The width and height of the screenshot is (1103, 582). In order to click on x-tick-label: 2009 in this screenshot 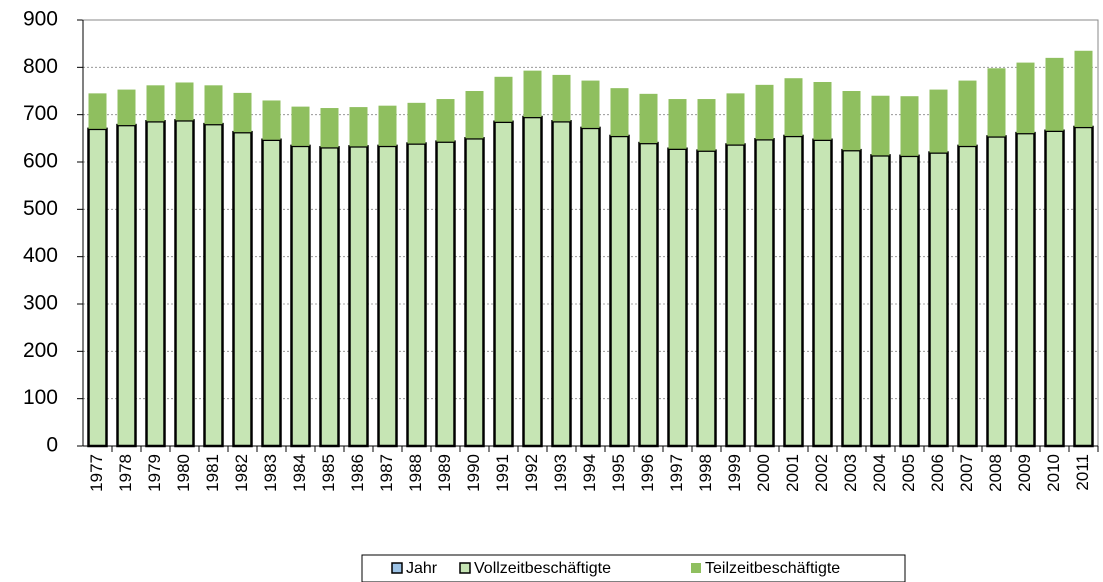, I will do `click(1024, 473)`.